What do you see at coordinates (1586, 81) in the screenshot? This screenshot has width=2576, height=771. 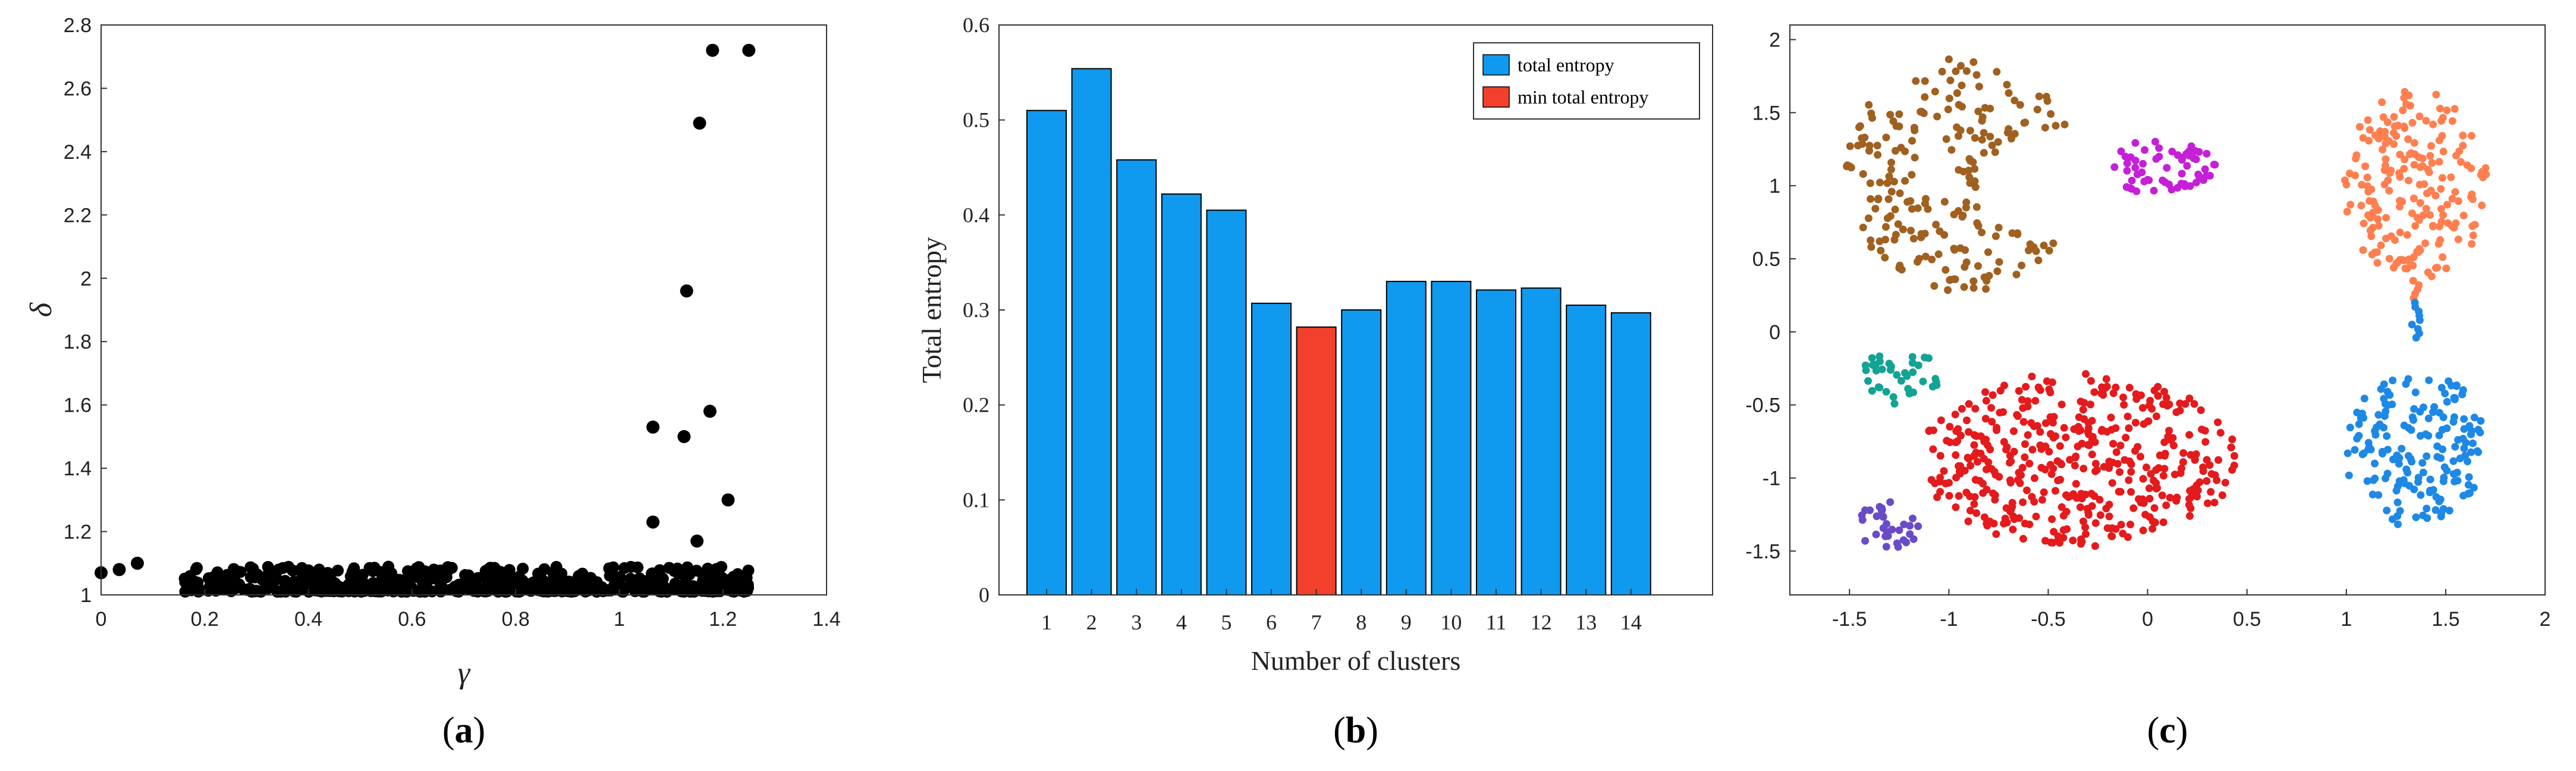 I see `panel-b-legend: total entropy min total entropy` at bounding box center [1586, 81].